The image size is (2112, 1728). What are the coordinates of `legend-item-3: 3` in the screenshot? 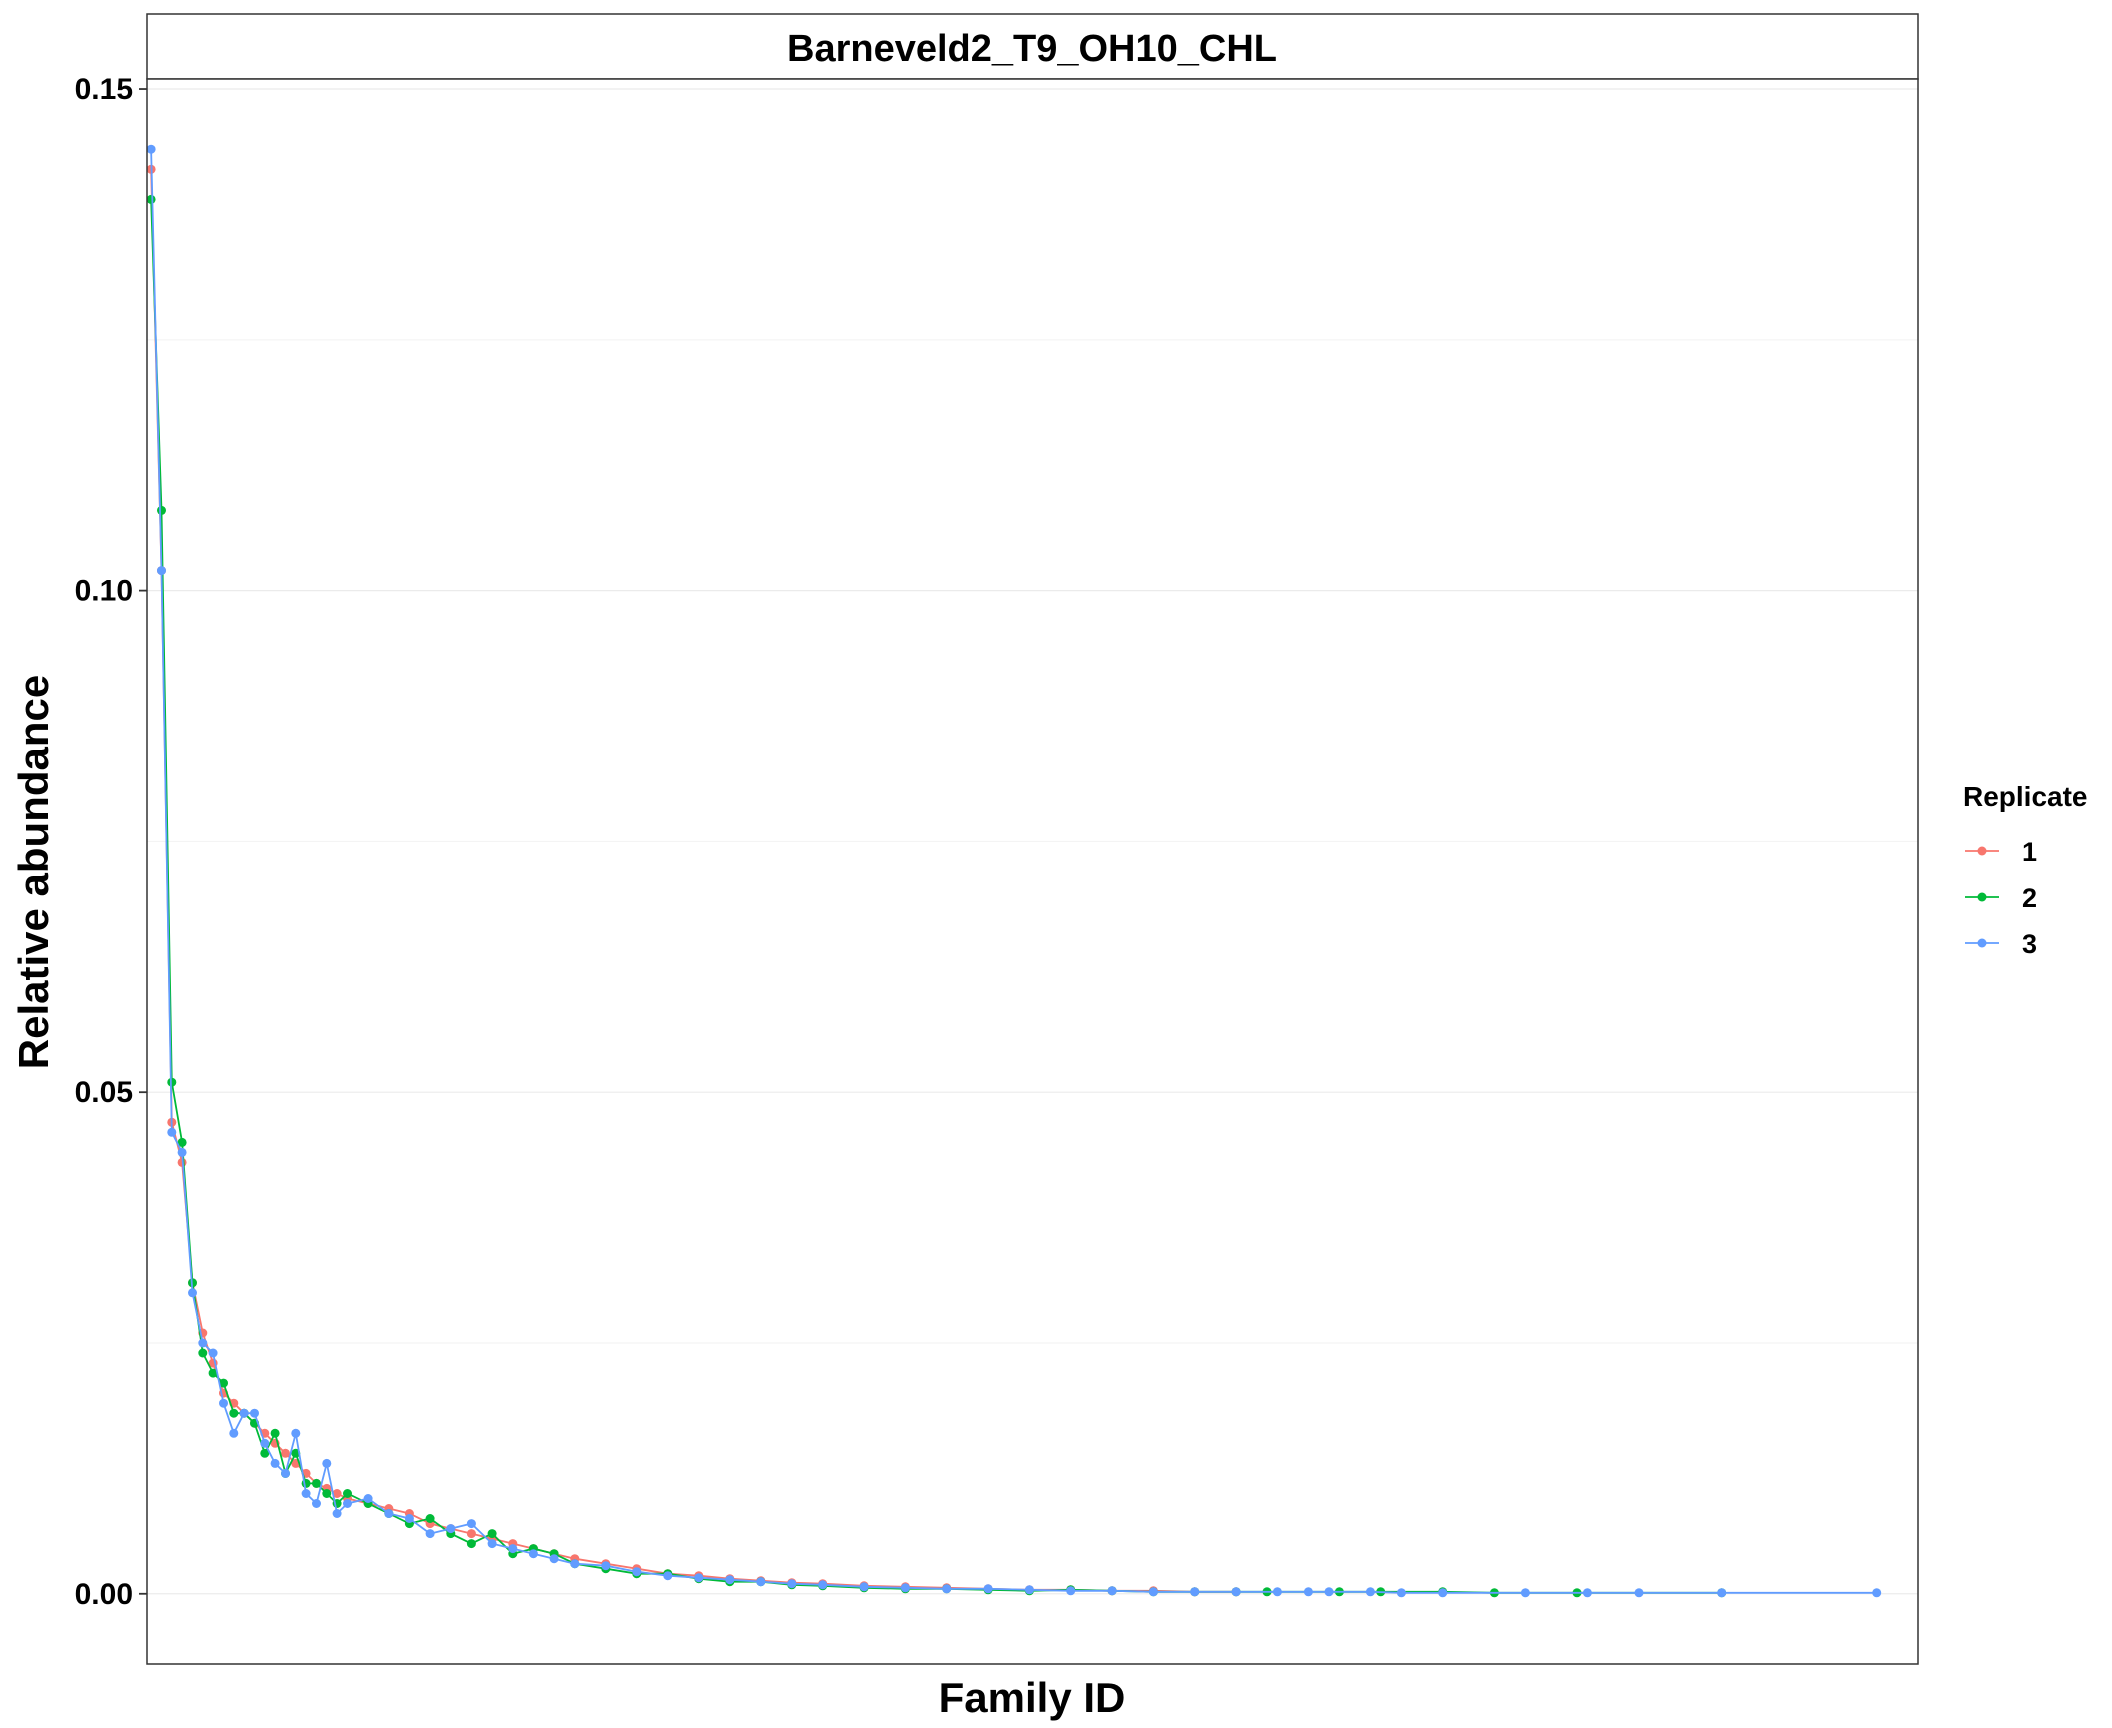 It's located at (2001, 944).